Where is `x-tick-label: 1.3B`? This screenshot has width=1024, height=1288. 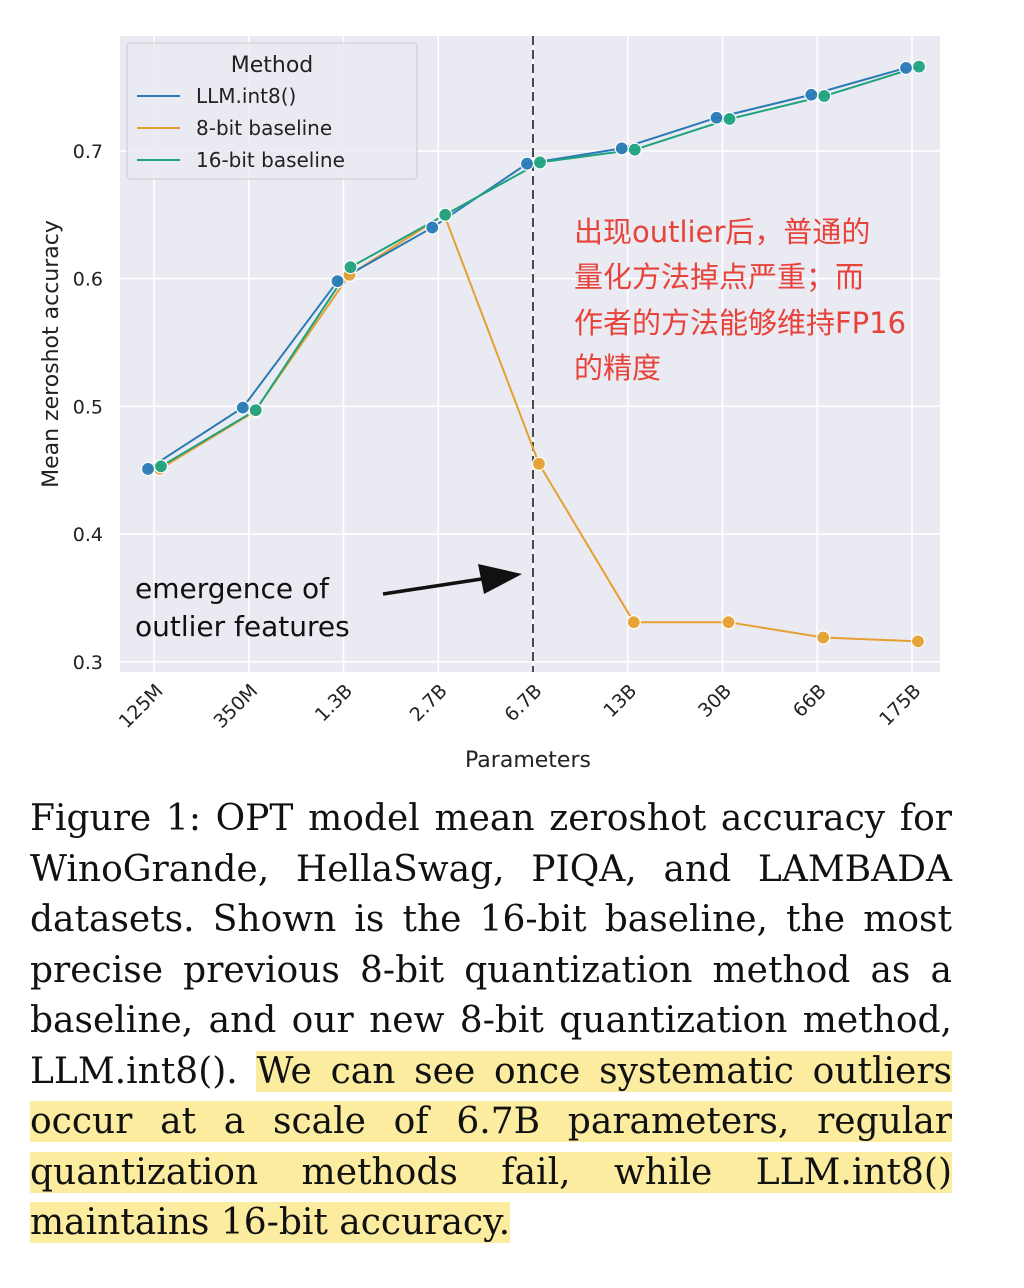
x-tick-label: 1.3B is located at coordinates (334, 703).